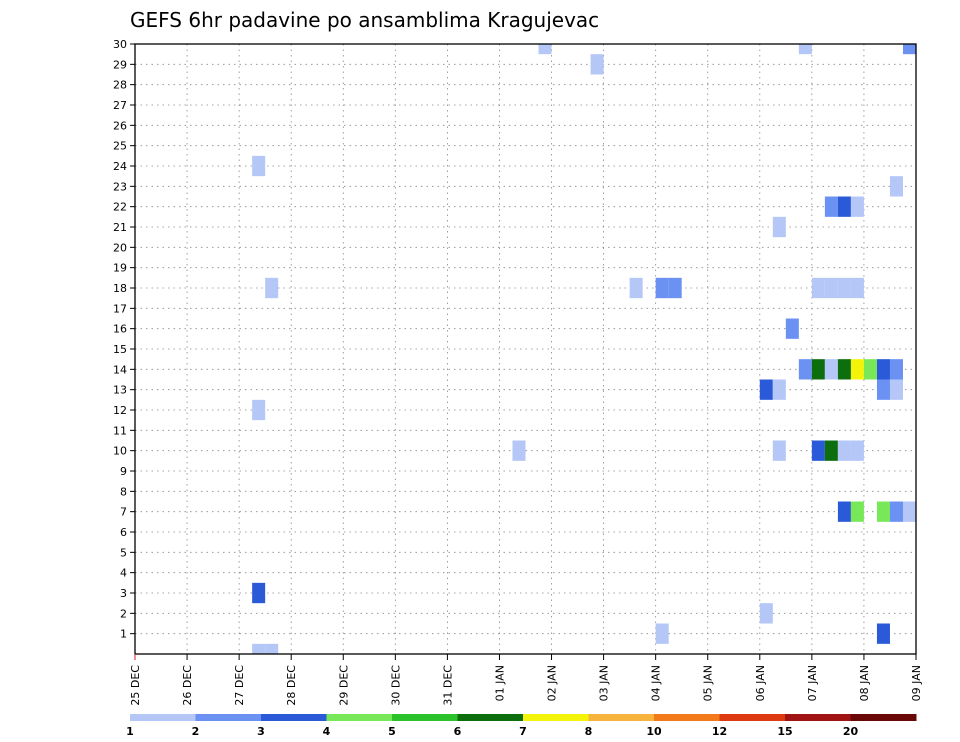  What do you see at coordinates (447, 685) in the screenshot?
I see `x-tick-label: 31 DEC` at bounding box center [447, 685].